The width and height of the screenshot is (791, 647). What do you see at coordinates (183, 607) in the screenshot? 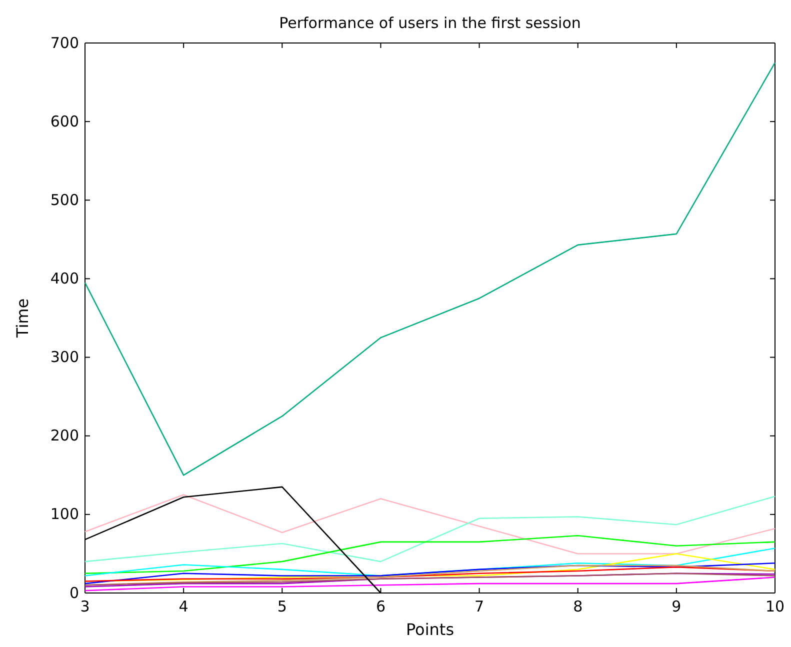
I see `x-tick-label: 4` at bounding box center [183, 607].